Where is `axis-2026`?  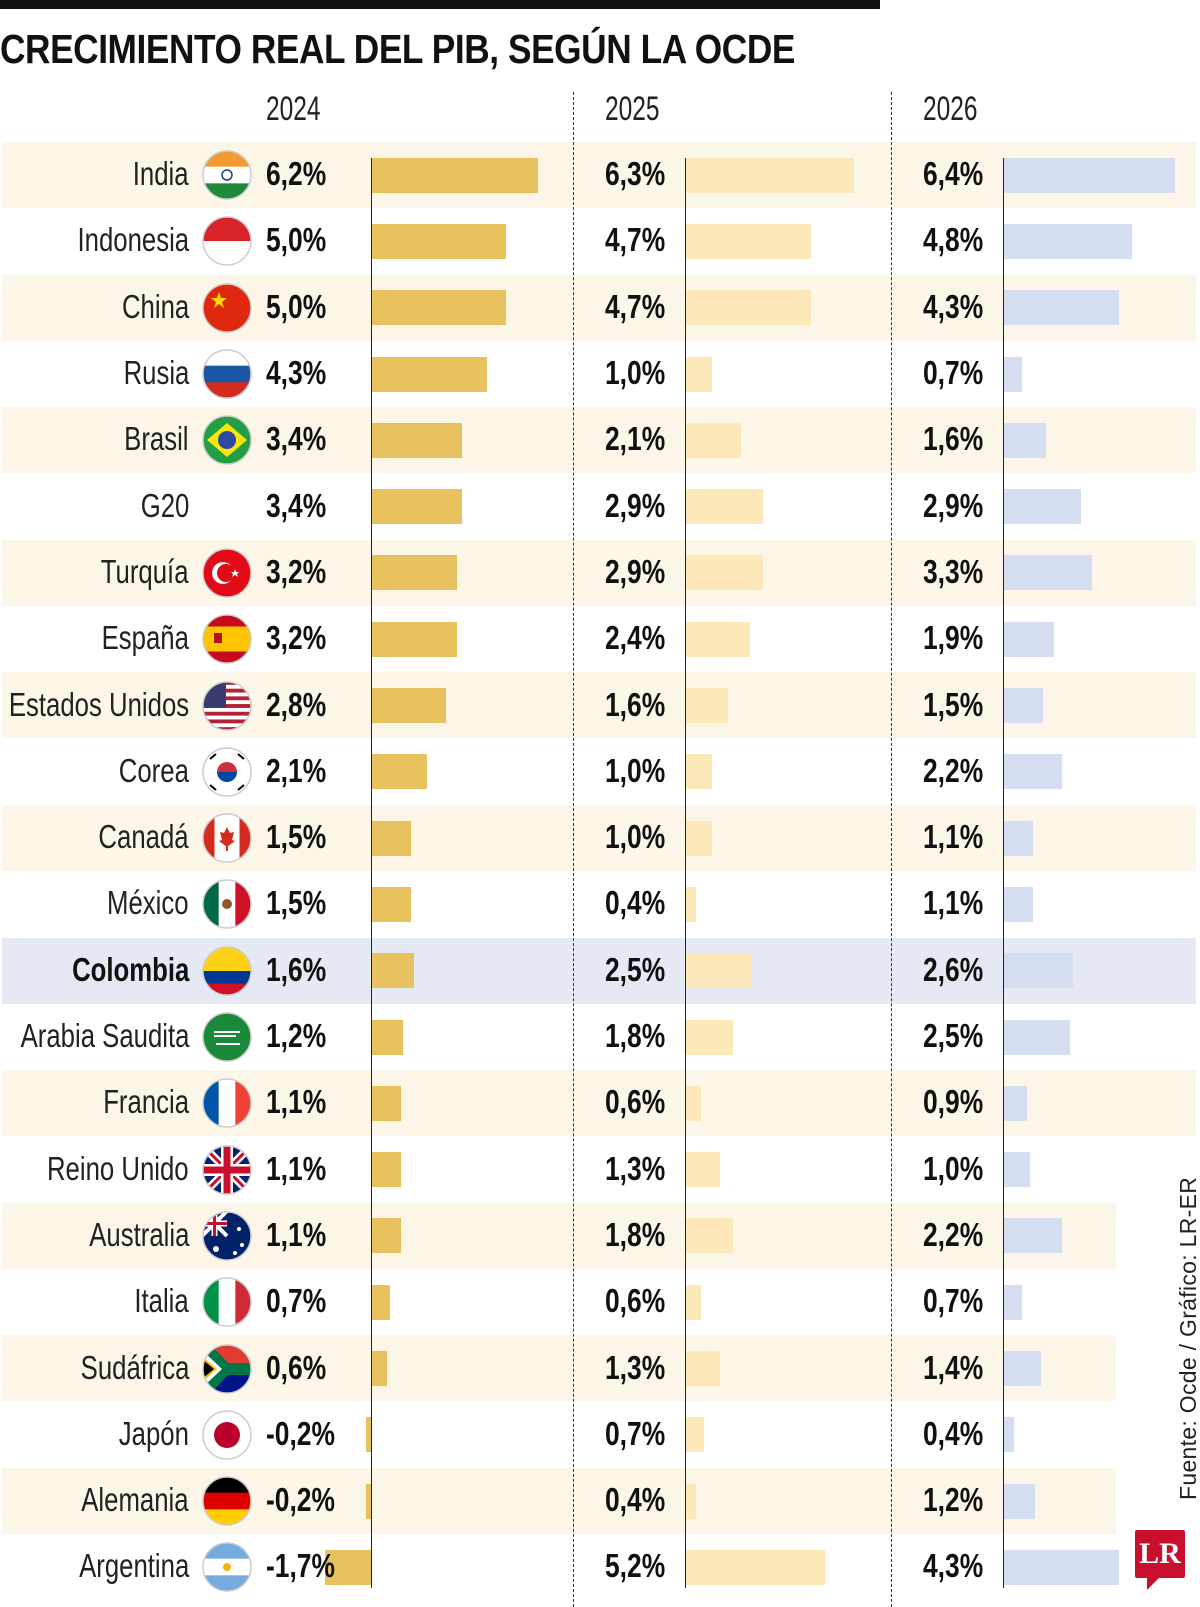
axis-2026 is located at coordinates (1003, 873).